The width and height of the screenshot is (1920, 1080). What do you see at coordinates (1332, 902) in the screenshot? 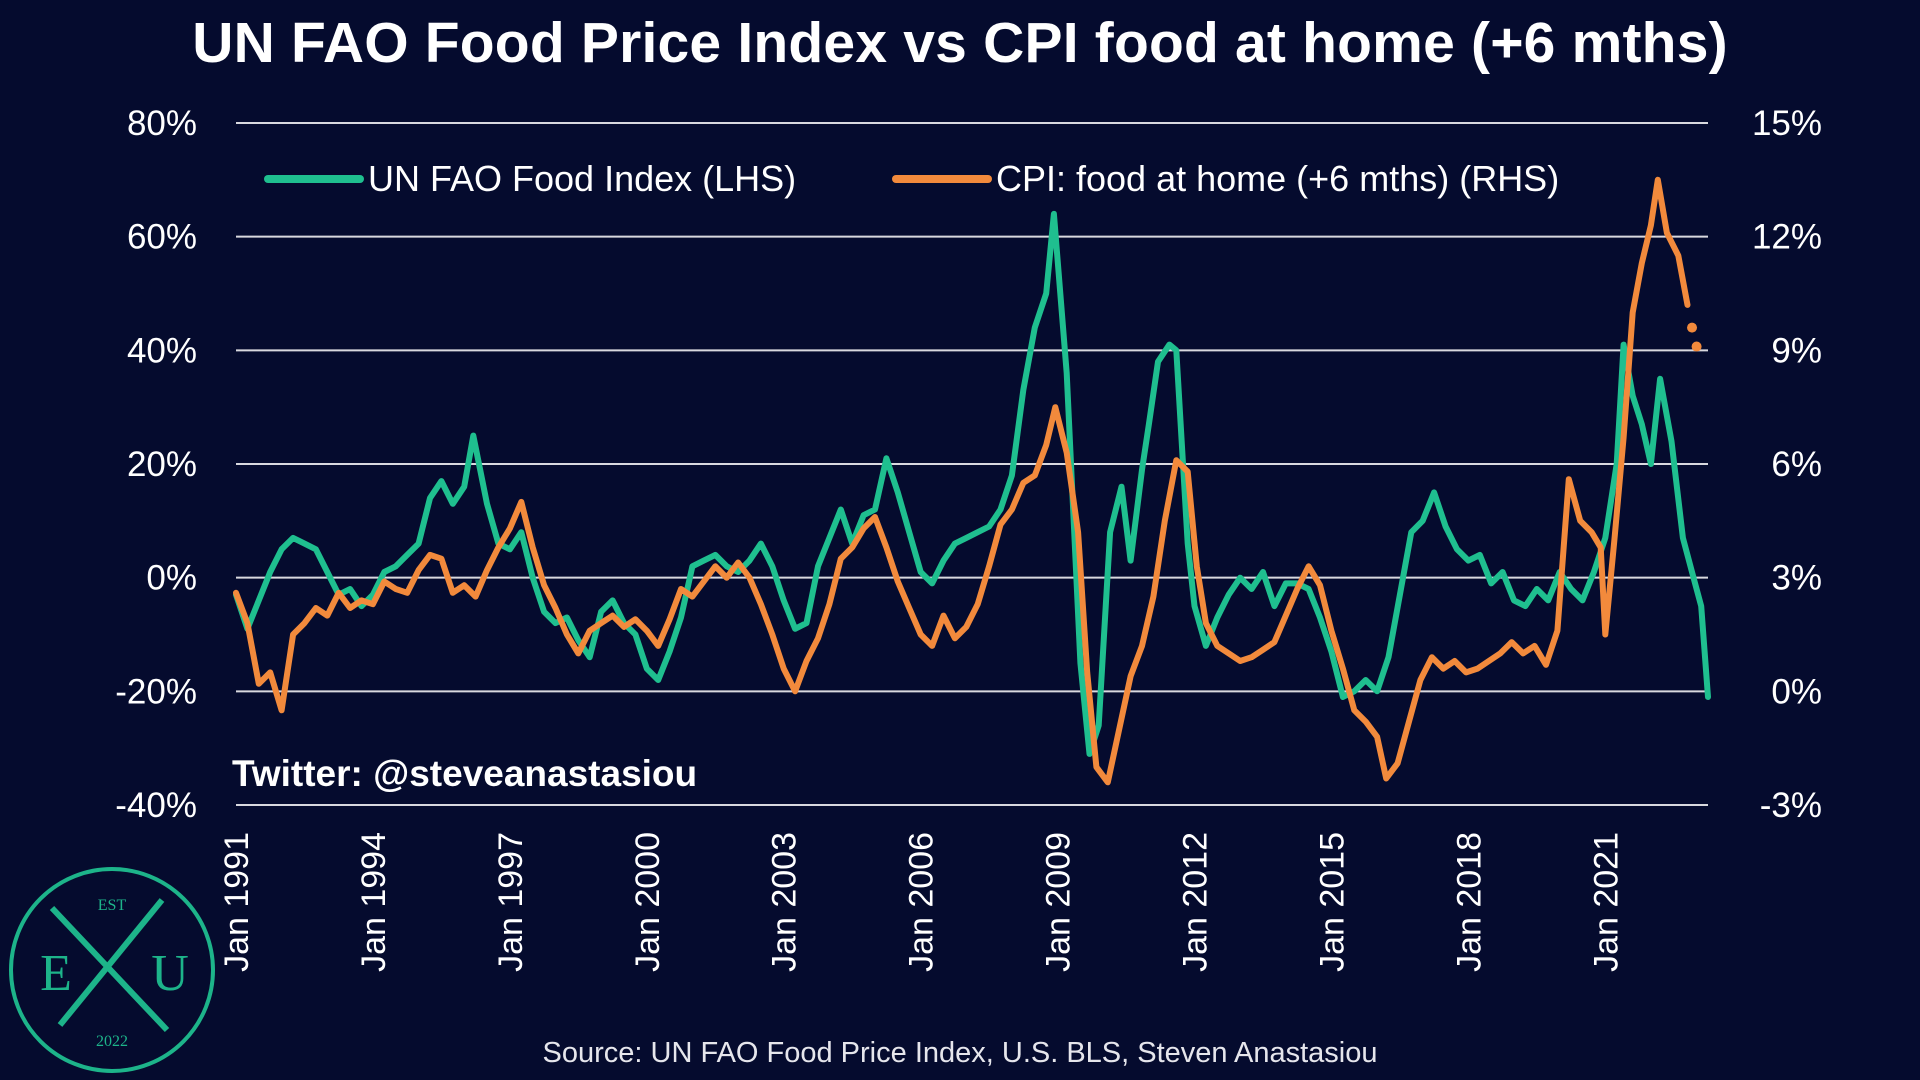
I see `x-tick-label: Jan 2015` at bounding box center [1332, 902].